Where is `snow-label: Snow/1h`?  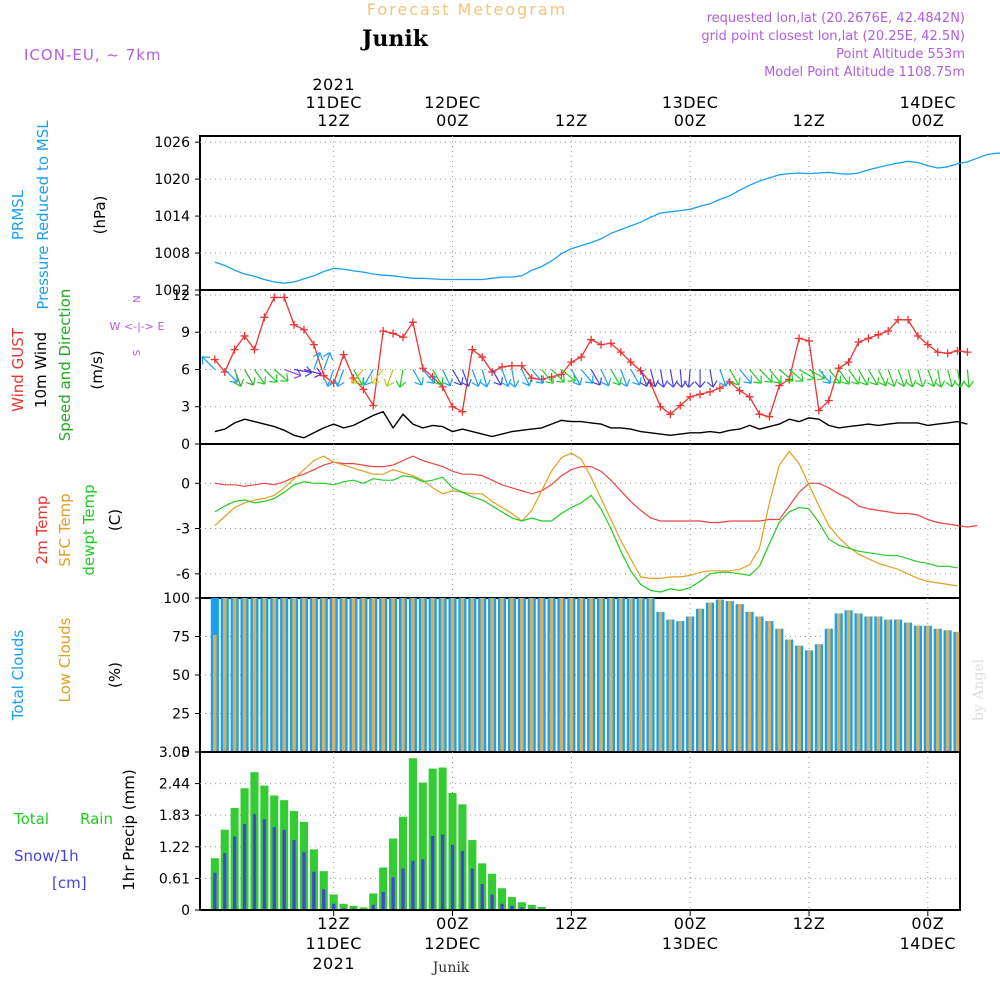 snow-label: Snow/1h is located at coordinates (46, 856).